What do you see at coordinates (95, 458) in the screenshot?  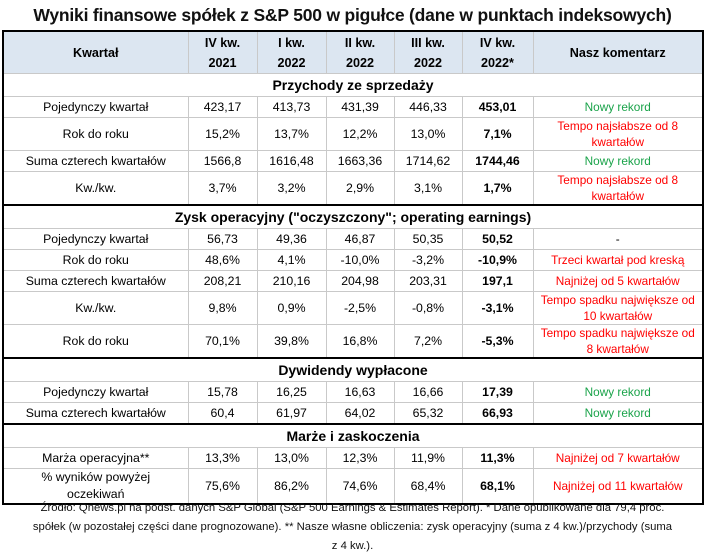 I see `row-label: Marża operacyjna**` at bounding box center [95, 458].